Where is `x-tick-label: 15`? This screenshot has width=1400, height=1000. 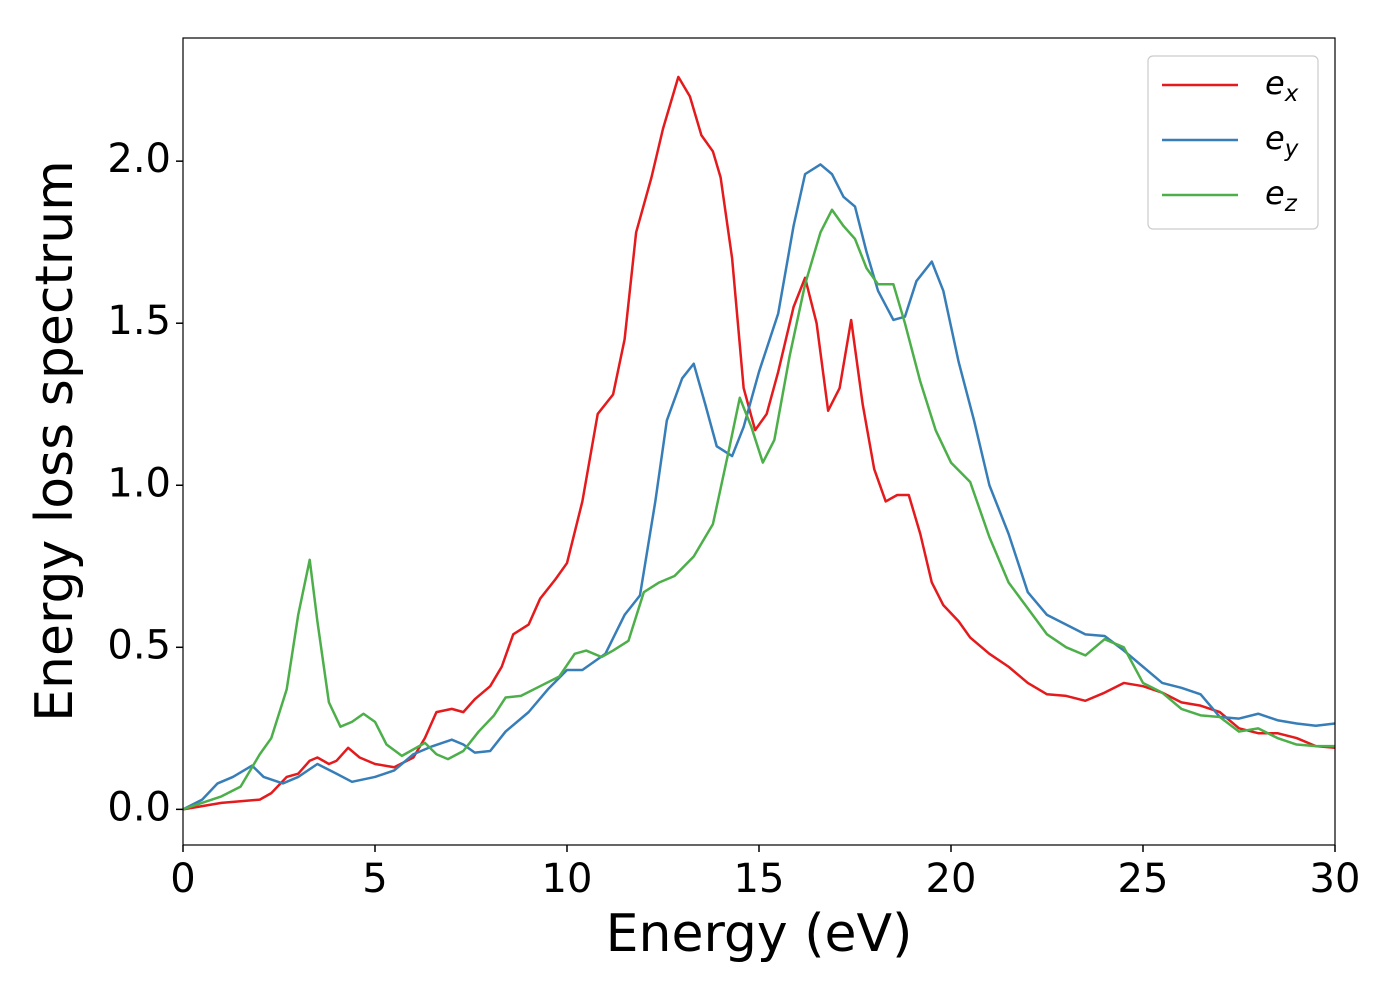 x-tick-label: 15 is located at coordinates (759, 879).